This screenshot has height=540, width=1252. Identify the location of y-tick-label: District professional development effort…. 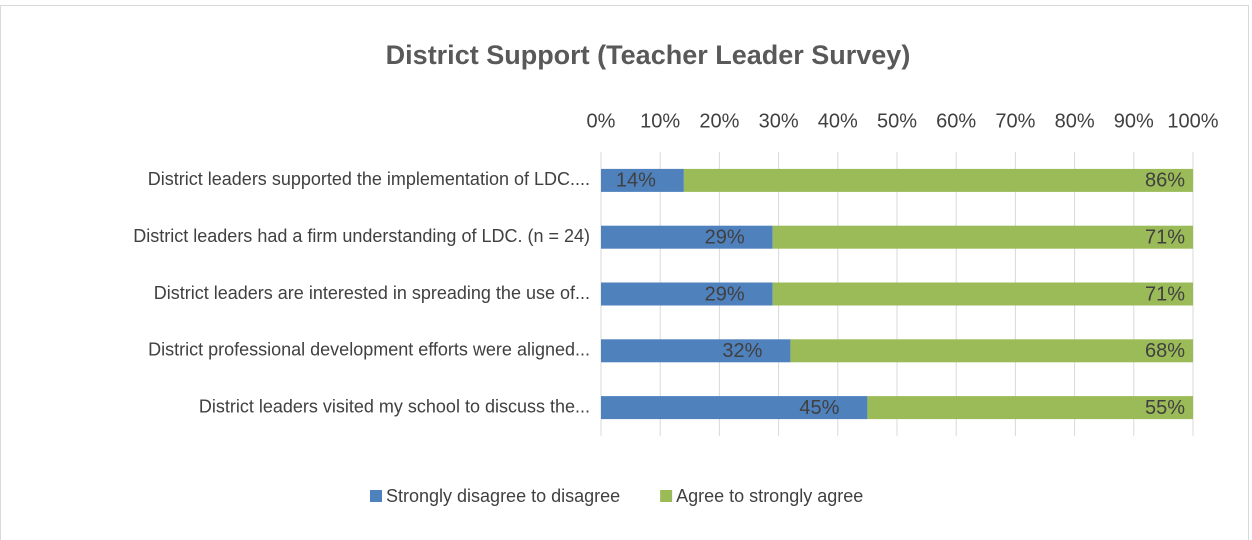
(369, 350).